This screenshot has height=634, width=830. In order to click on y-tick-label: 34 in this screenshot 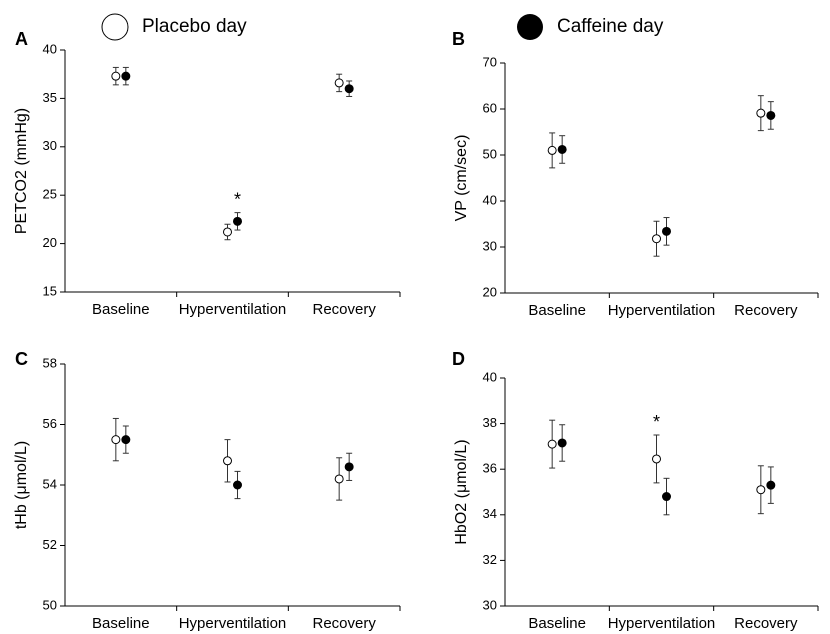, I will do `click(490, 513)`.